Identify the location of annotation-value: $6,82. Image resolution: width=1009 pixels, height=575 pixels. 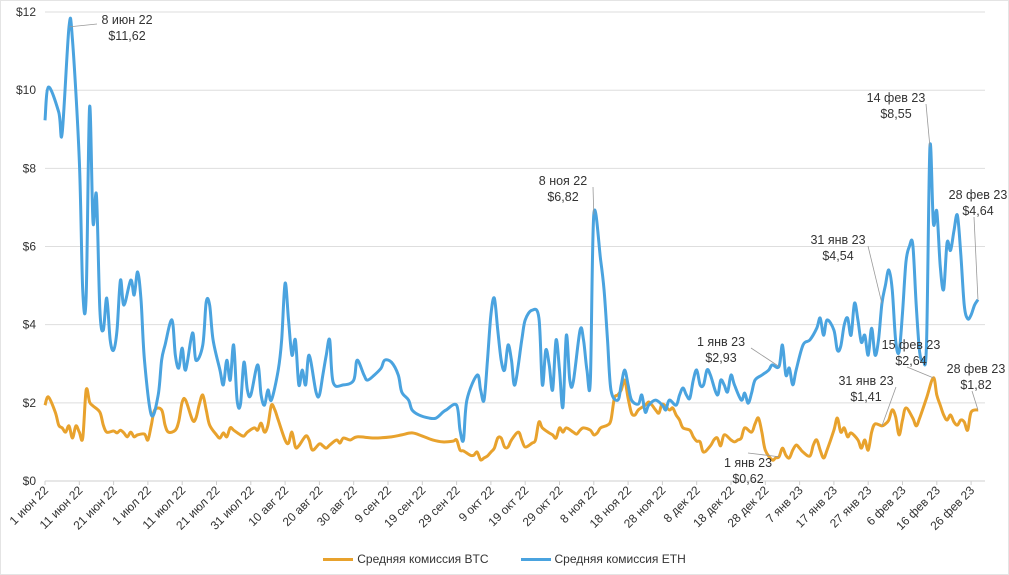
(562, 197).